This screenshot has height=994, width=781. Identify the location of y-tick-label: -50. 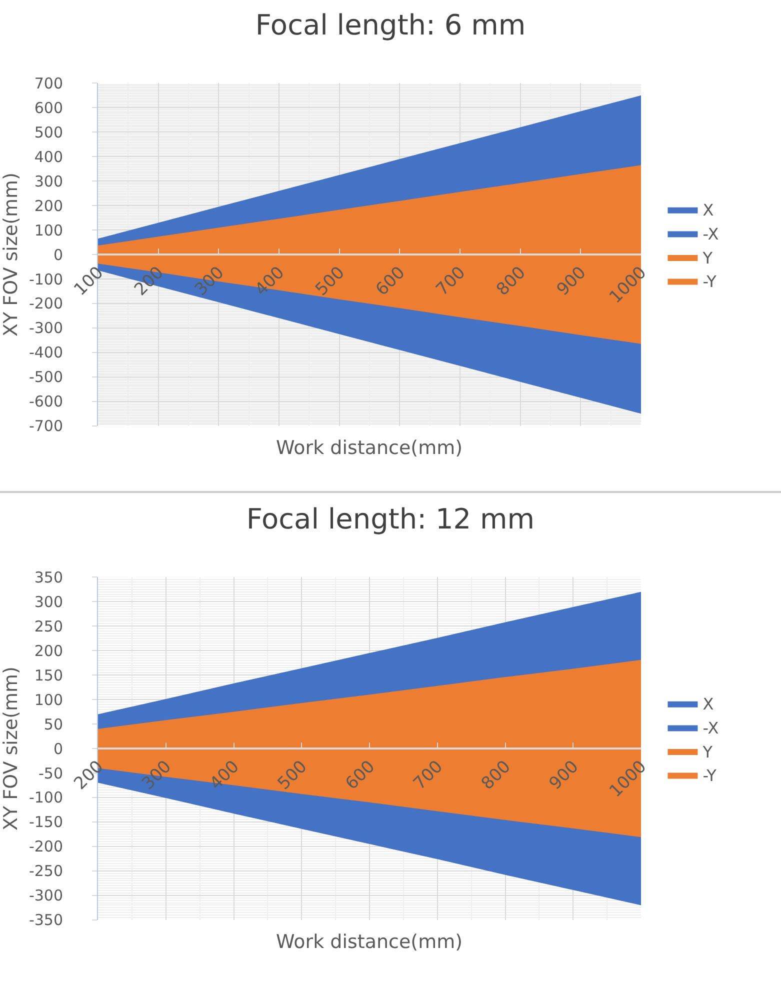
(50, 773).